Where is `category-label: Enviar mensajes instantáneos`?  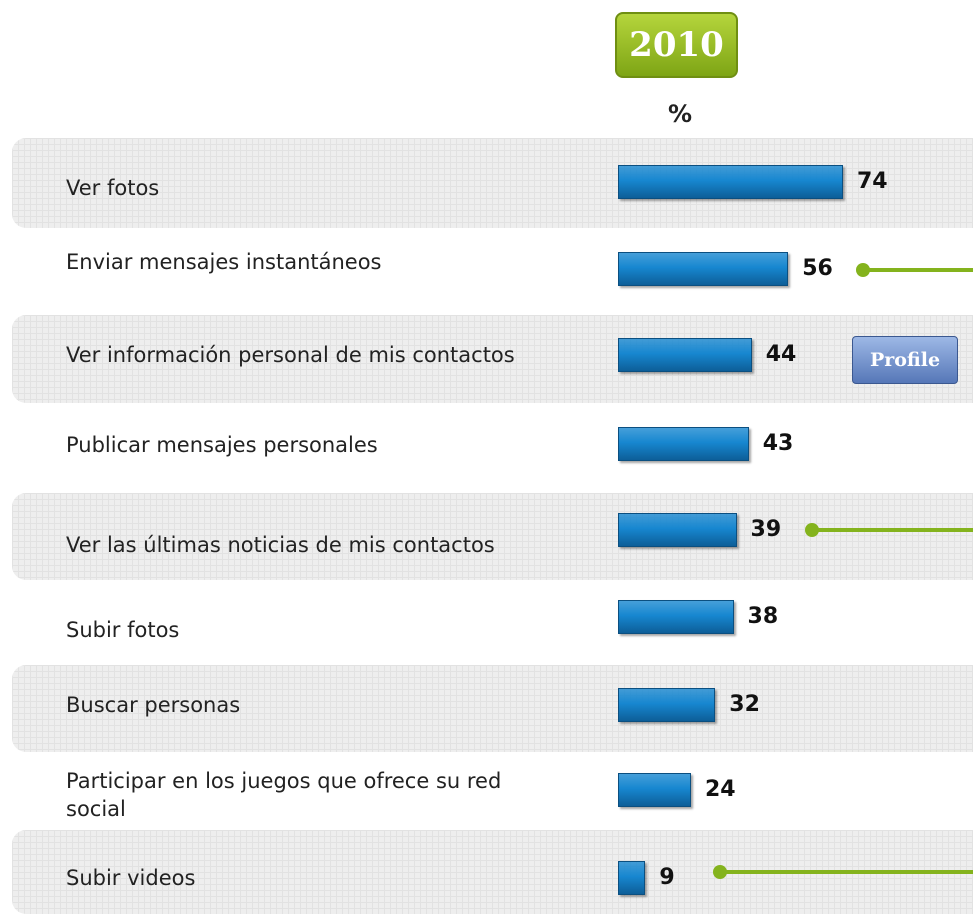
category-label: Enviar mensajes instantáneos is located at coordinates (224, 262).